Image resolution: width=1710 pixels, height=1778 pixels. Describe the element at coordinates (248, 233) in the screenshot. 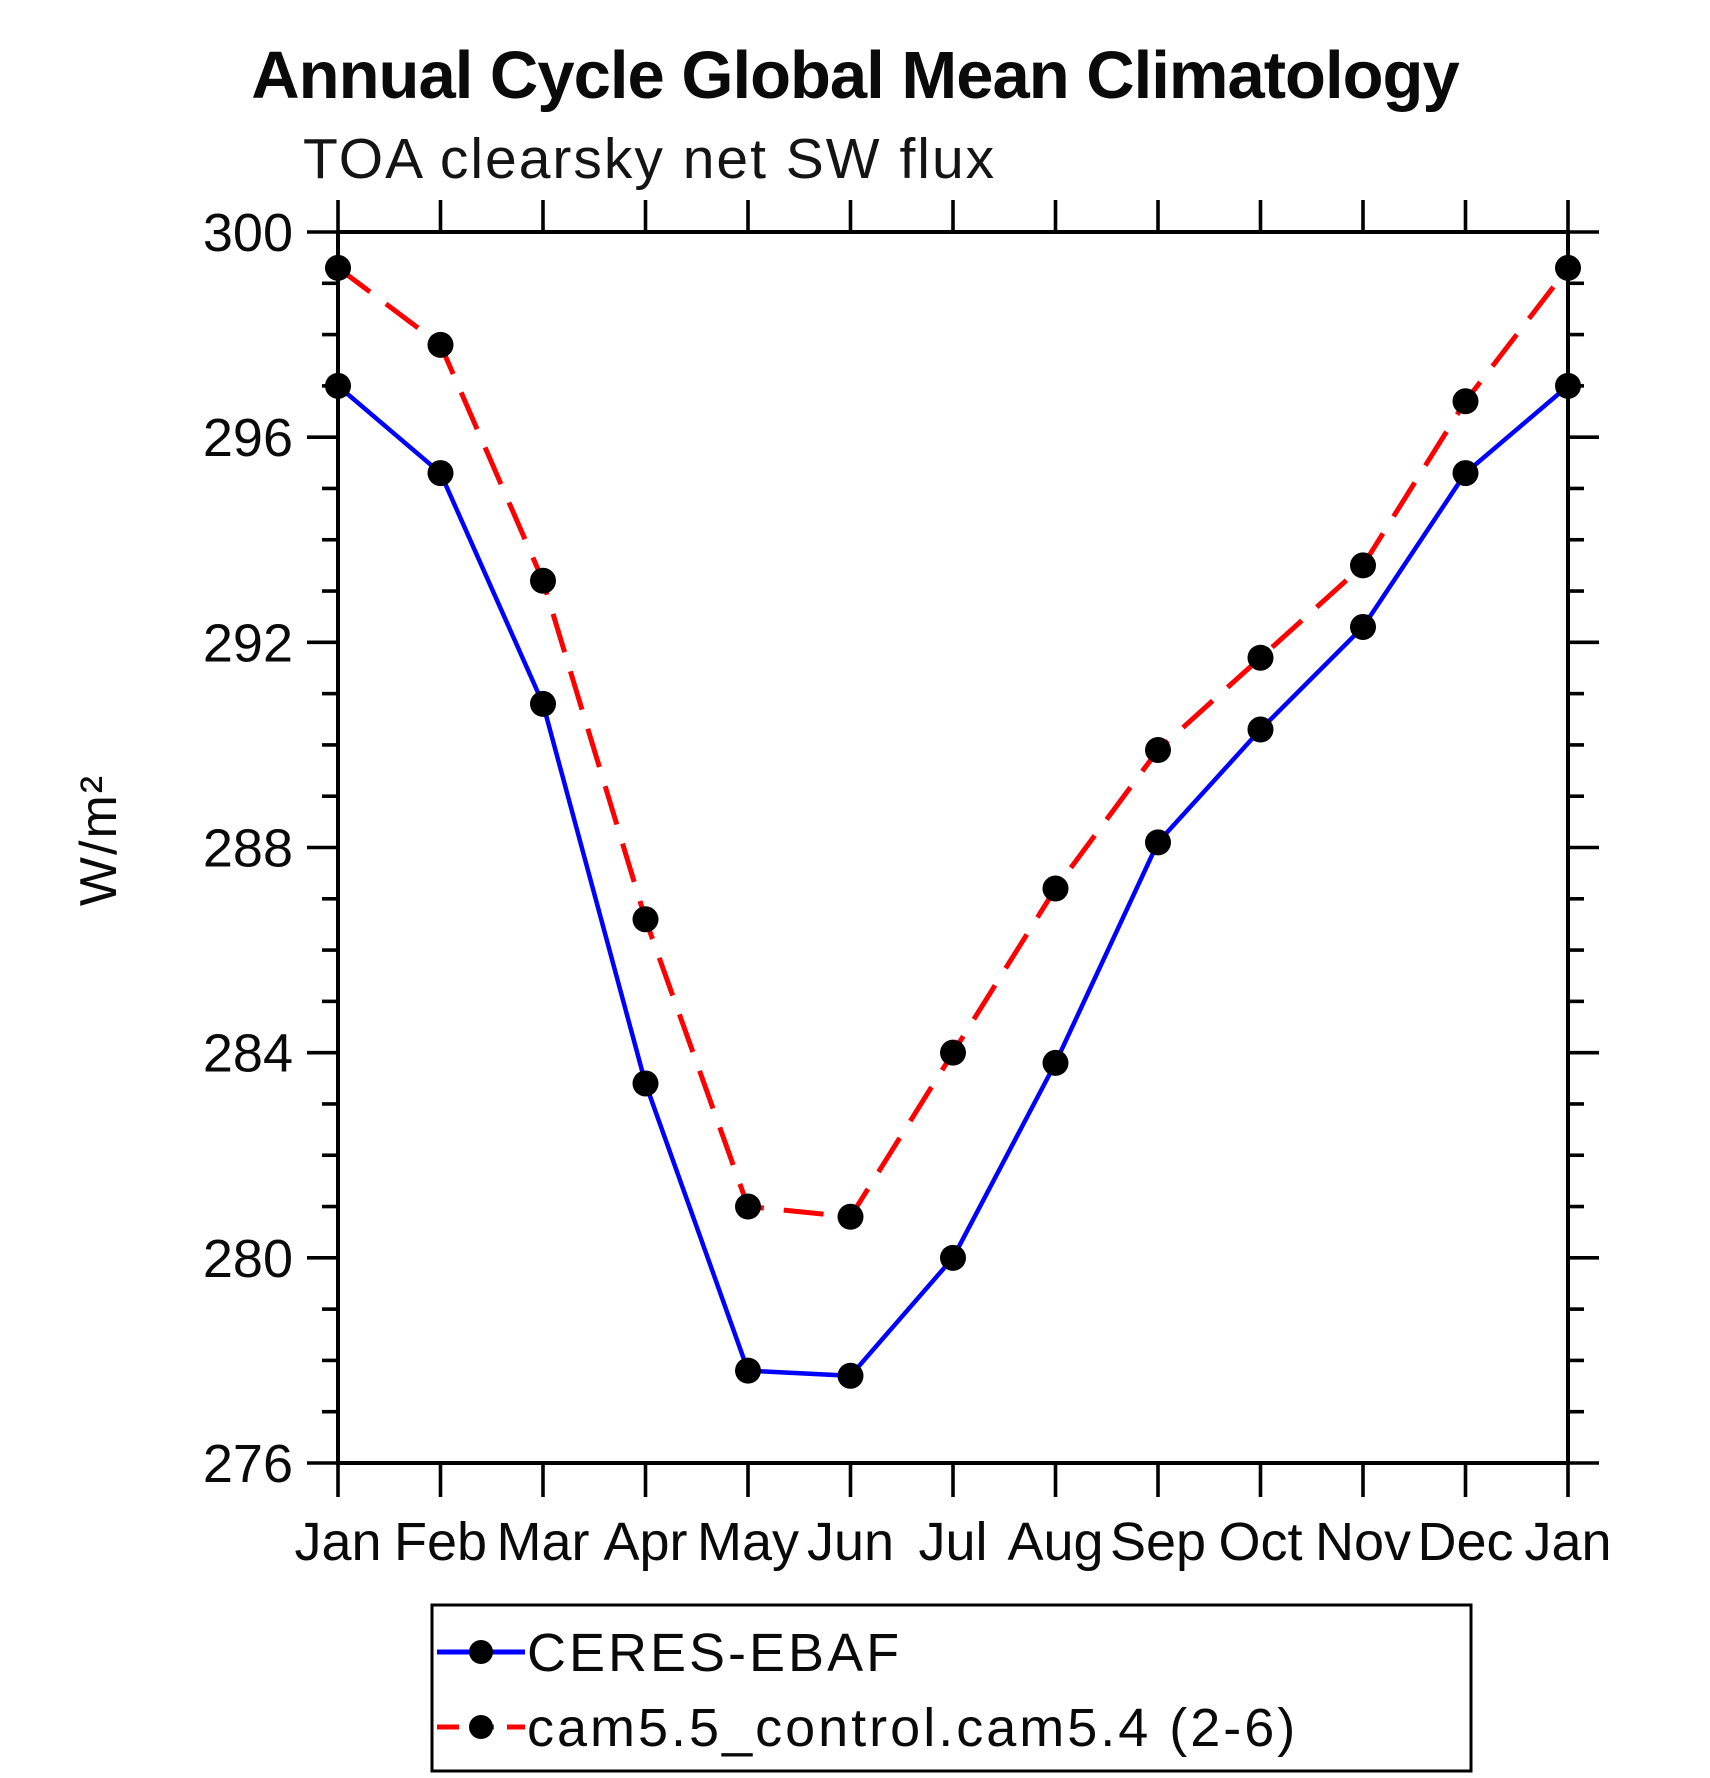

I see `y-tick-label: 300` at that location.